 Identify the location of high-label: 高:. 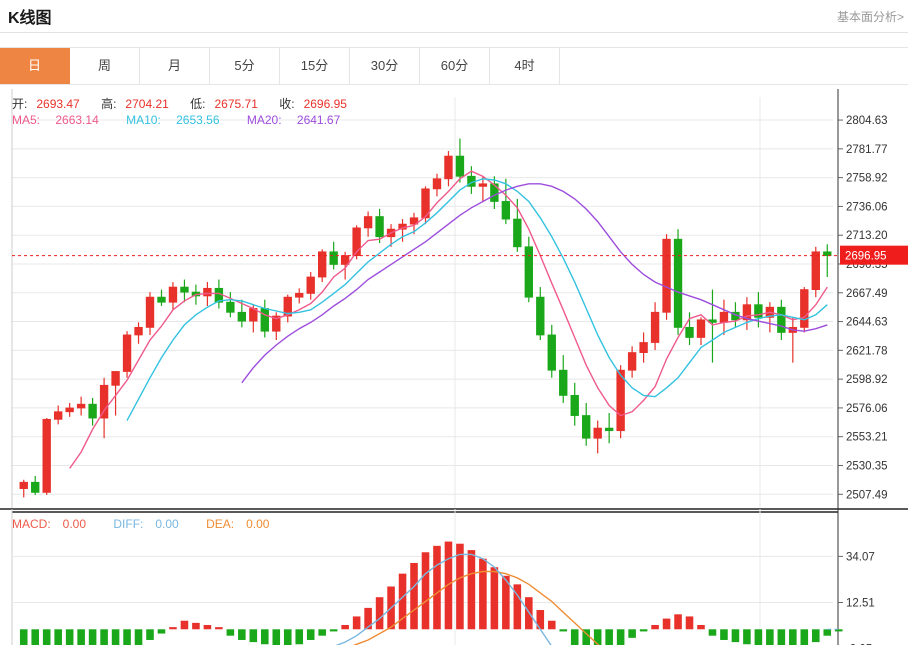
(109, 104).